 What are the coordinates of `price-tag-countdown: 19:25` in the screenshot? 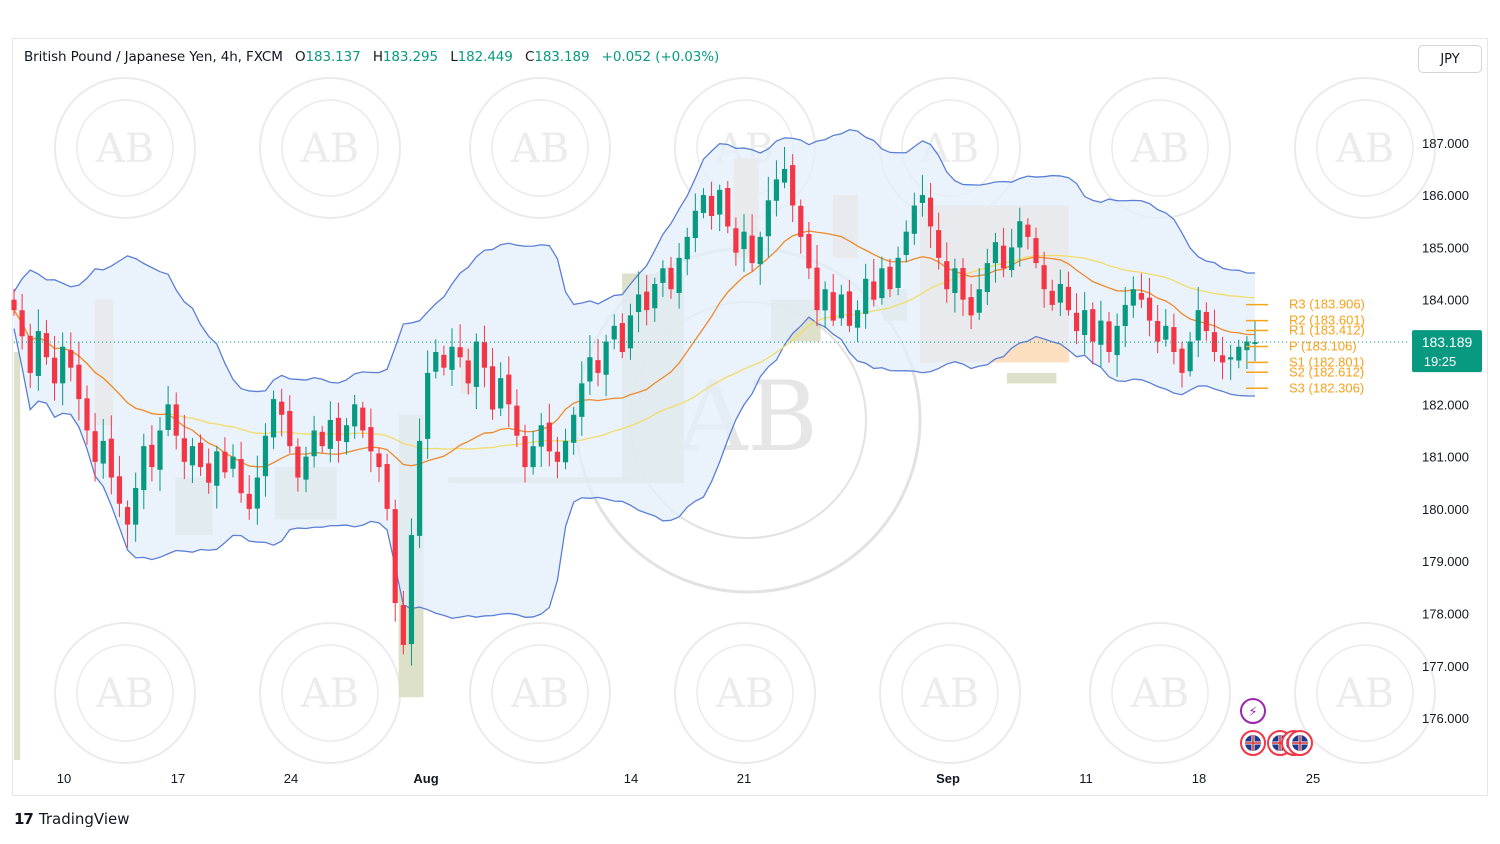 It's located at (1440, 361).